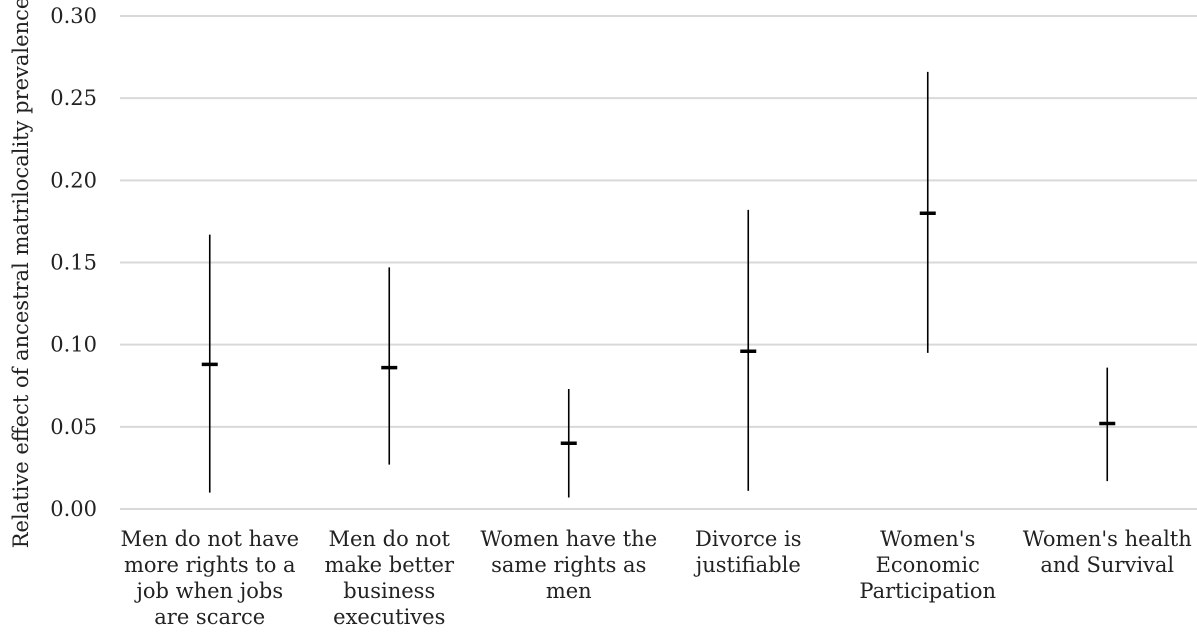 The image size is (1197, 641). I want to click on y-tick-label: 0.05, so click(73, 427).